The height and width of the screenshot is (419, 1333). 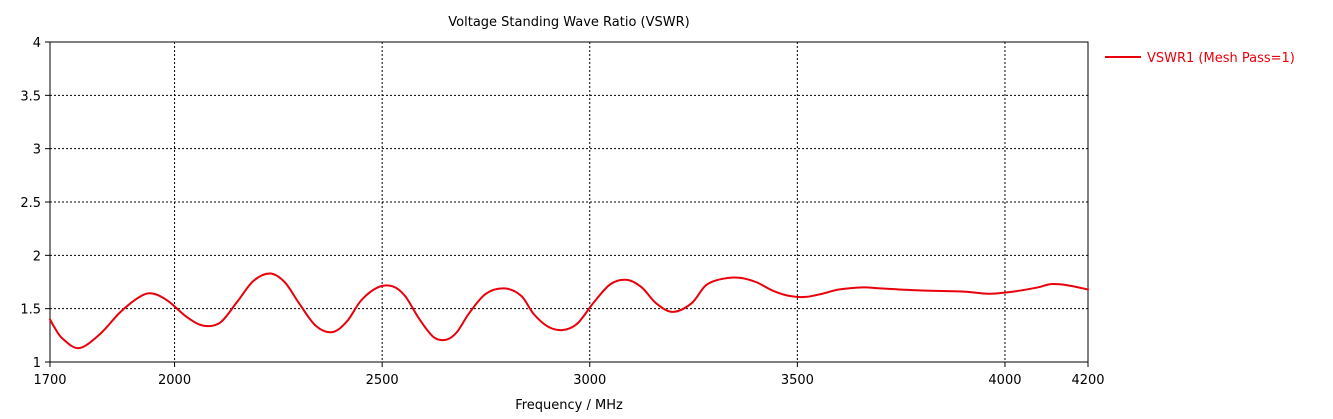 What do you see at coordinates (1221, 58) in the screenshot?
I see `legend-label: VSWR1 (Mesh Pass=1)` at bounding box center [1221, 58].